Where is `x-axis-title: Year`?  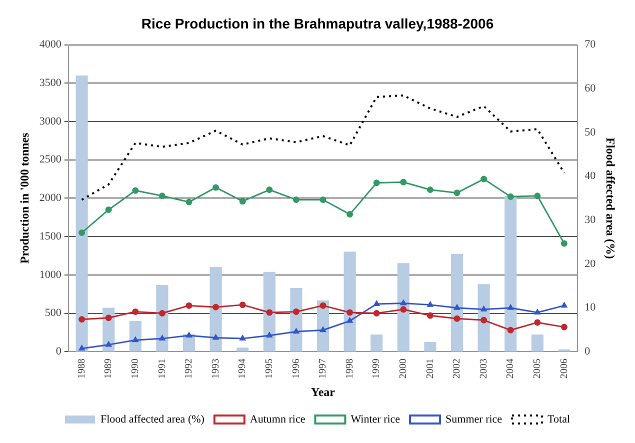 x-axis-title: Year is located at coordinates (323, 391).